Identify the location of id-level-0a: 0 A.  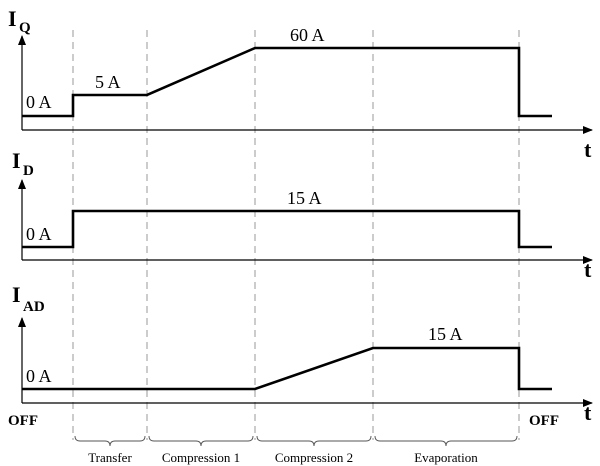
(39, 234).